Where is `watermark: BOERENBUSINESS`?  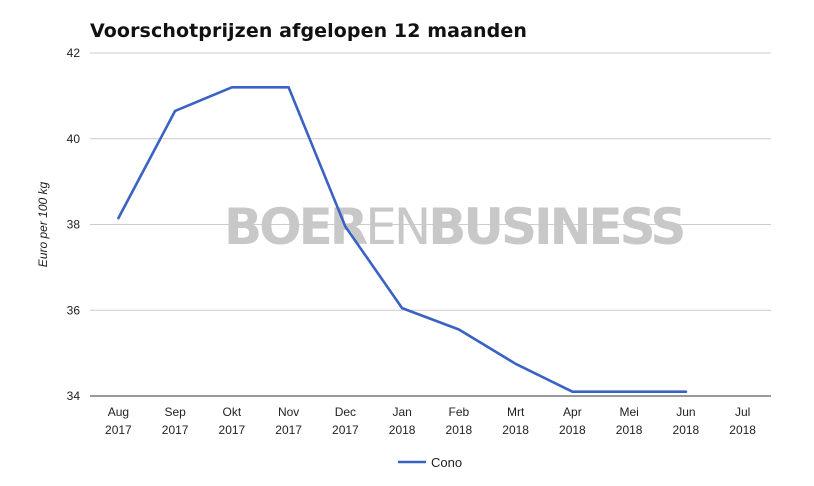 watermark: BOERENBUSINESS is located at coordinates (455, 227).